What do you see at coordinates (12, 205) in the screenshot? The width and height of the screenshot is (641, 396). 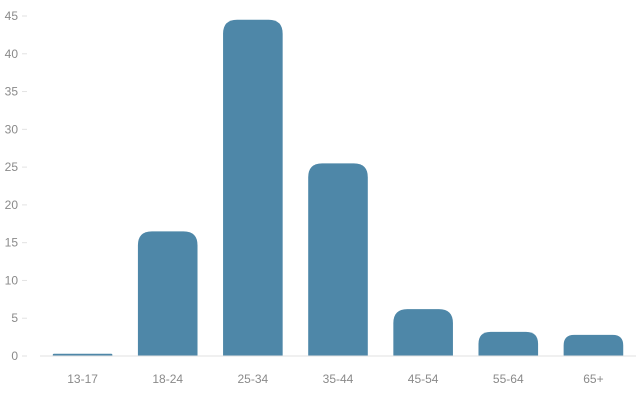 I see `y-tick-label: 20` at bounding box center [12, 205].